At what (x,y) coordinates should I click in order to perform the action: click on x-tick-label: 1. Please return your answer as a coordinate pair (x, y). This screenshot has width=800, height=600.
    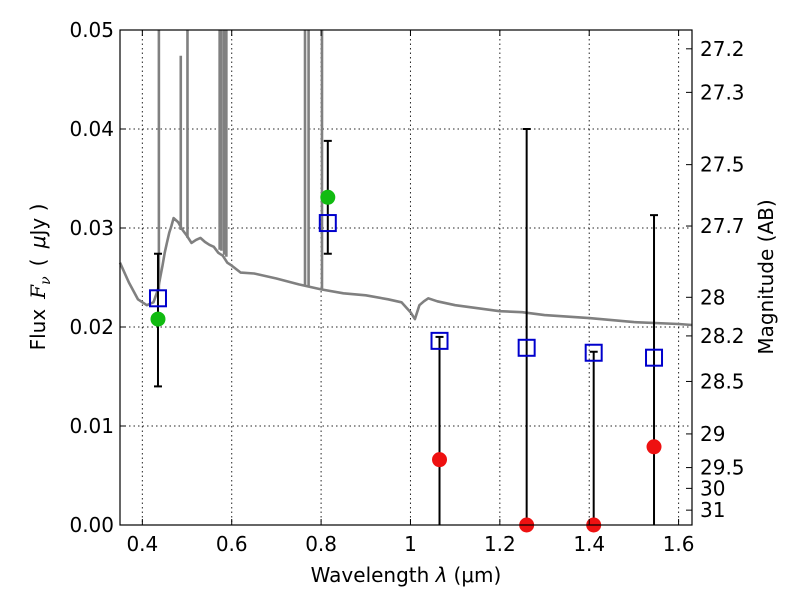
    Looking at the image, I should click on (410, 544).